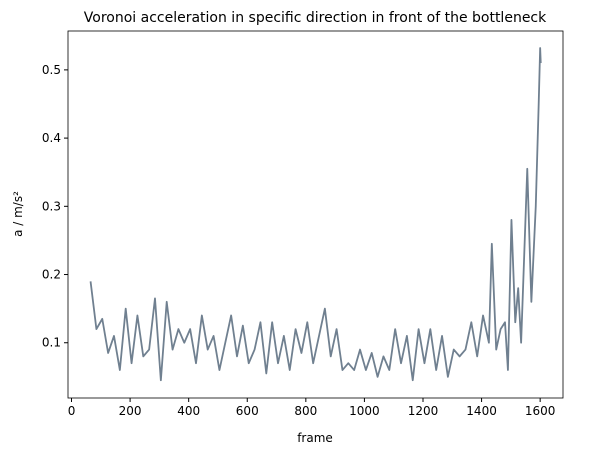 The width and height of the screenshot is (599, 459). What do you see at coordinates (72, 411) in the screenshot?
I see `x-tick-label: 0` at bounding box center [72, 411].